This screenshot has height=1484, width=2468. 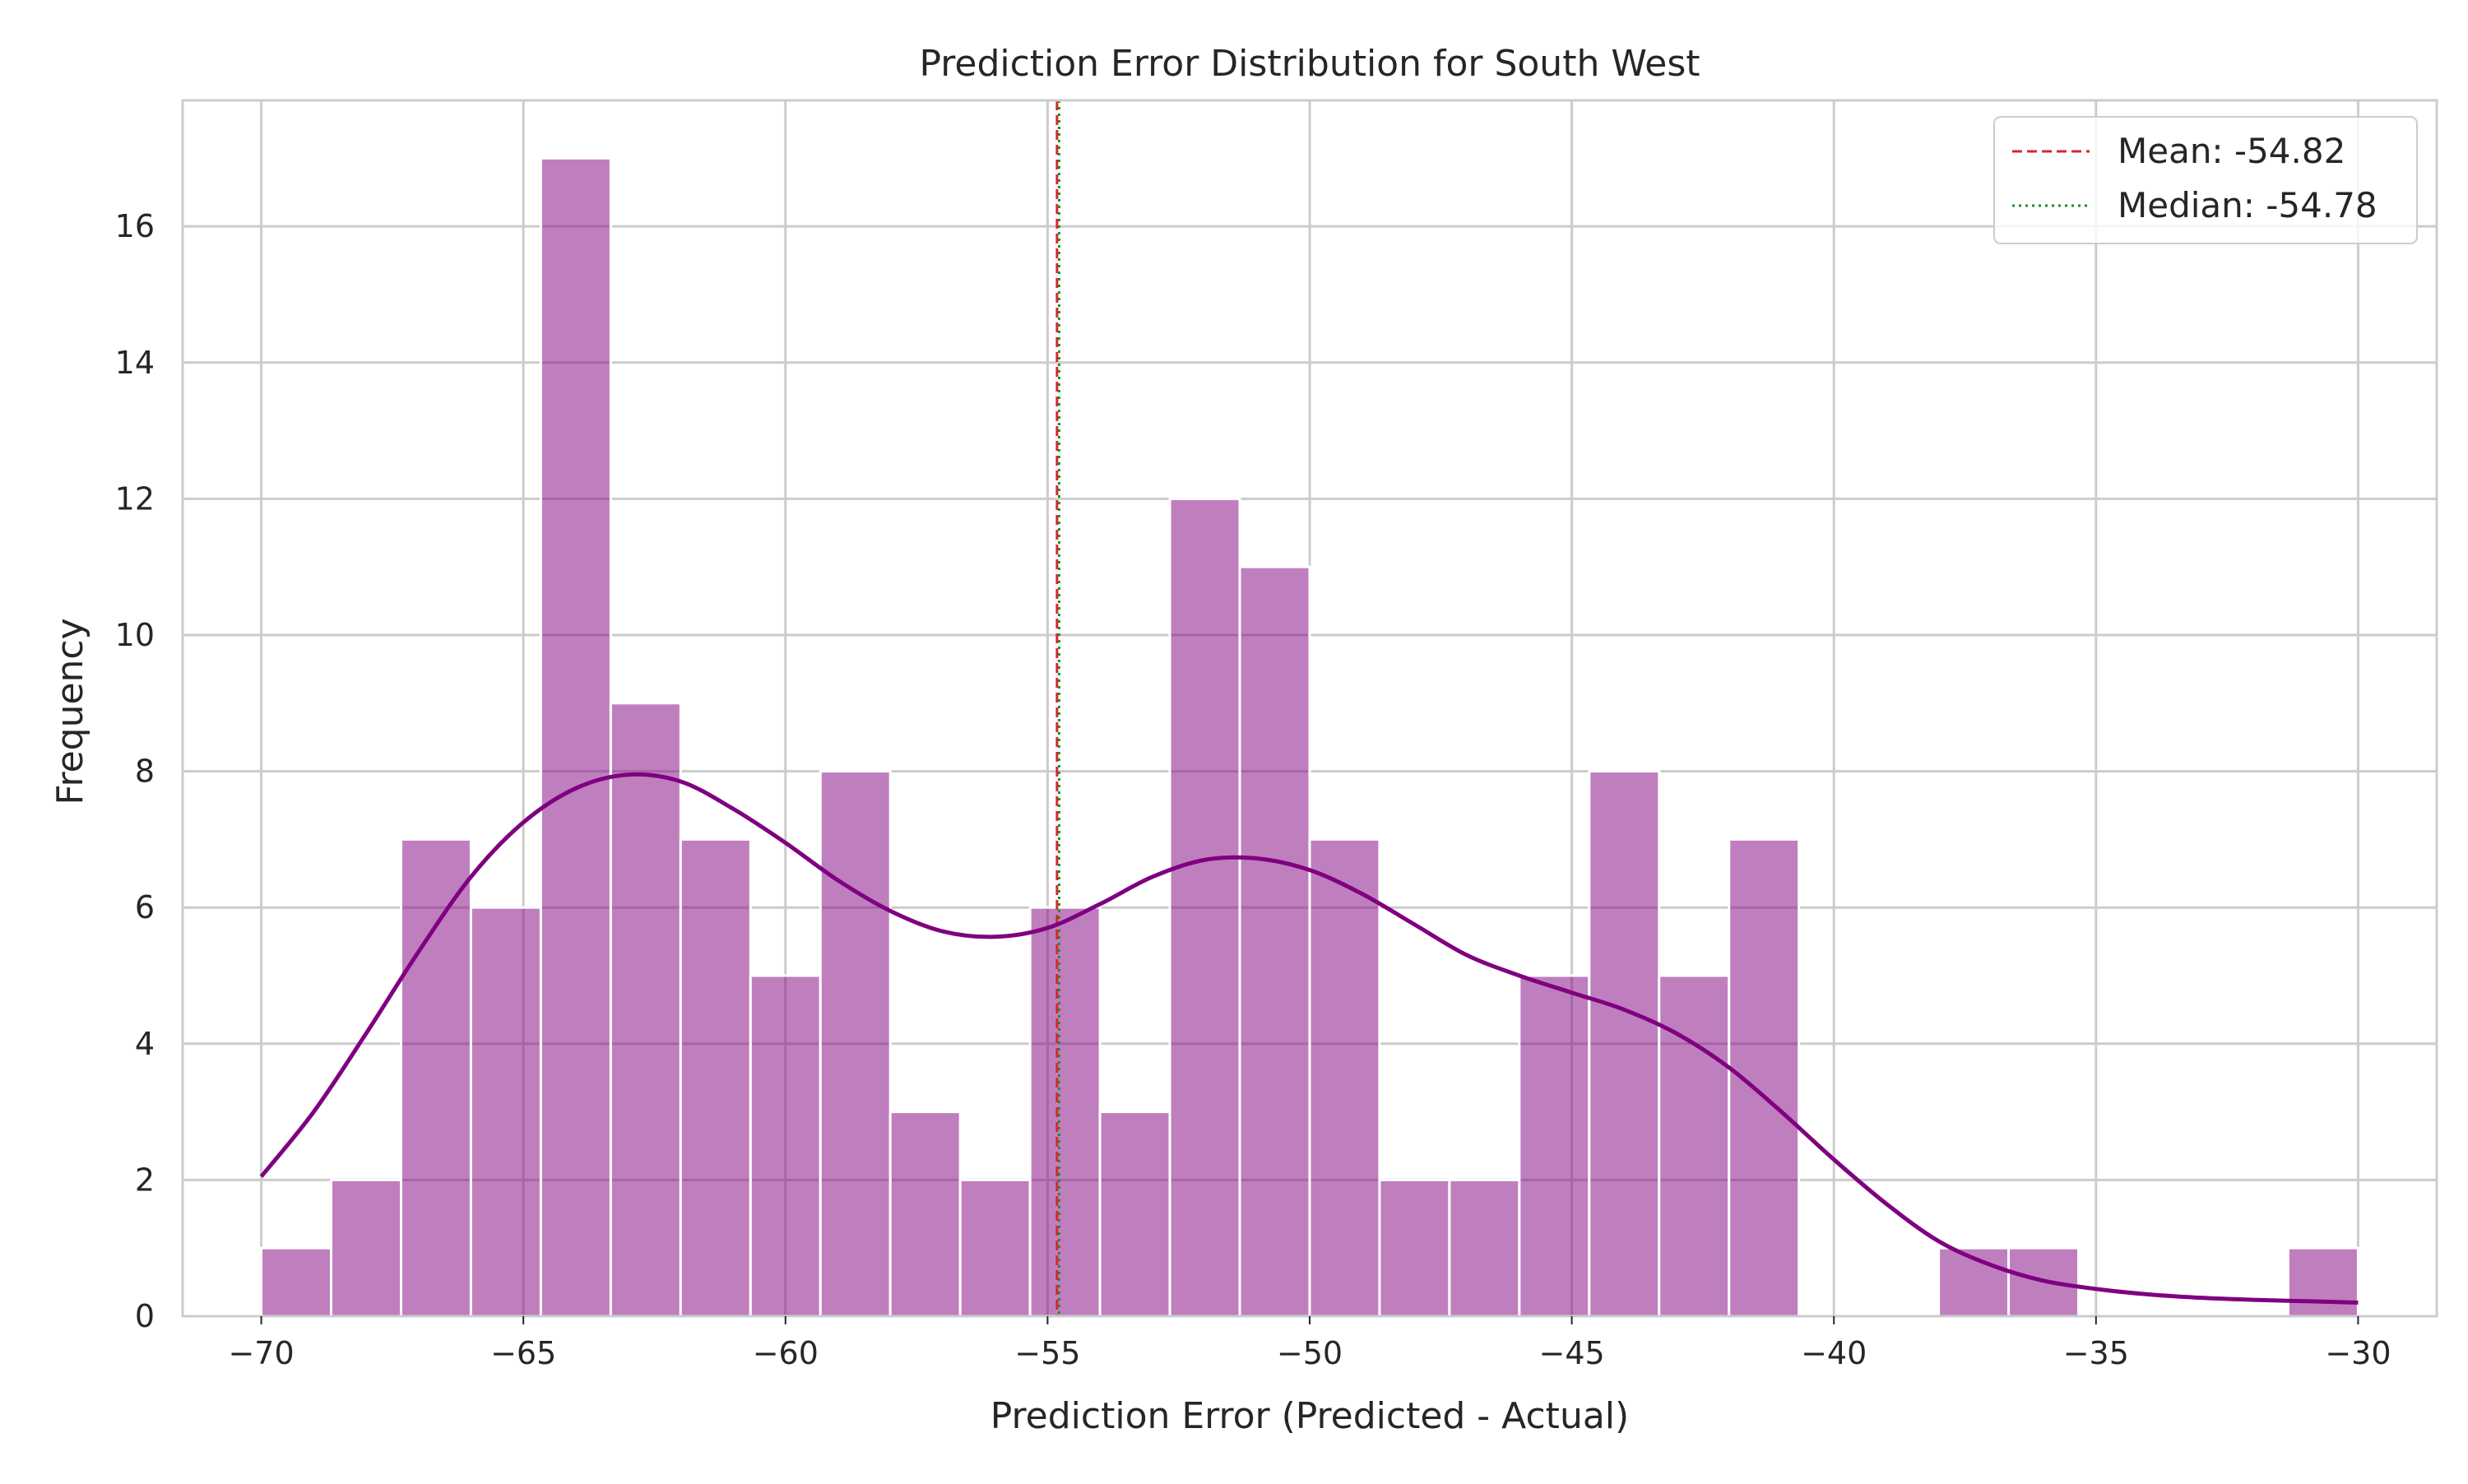 I want to click on y-axis-label: Frequency, so click(x=70, y=711).